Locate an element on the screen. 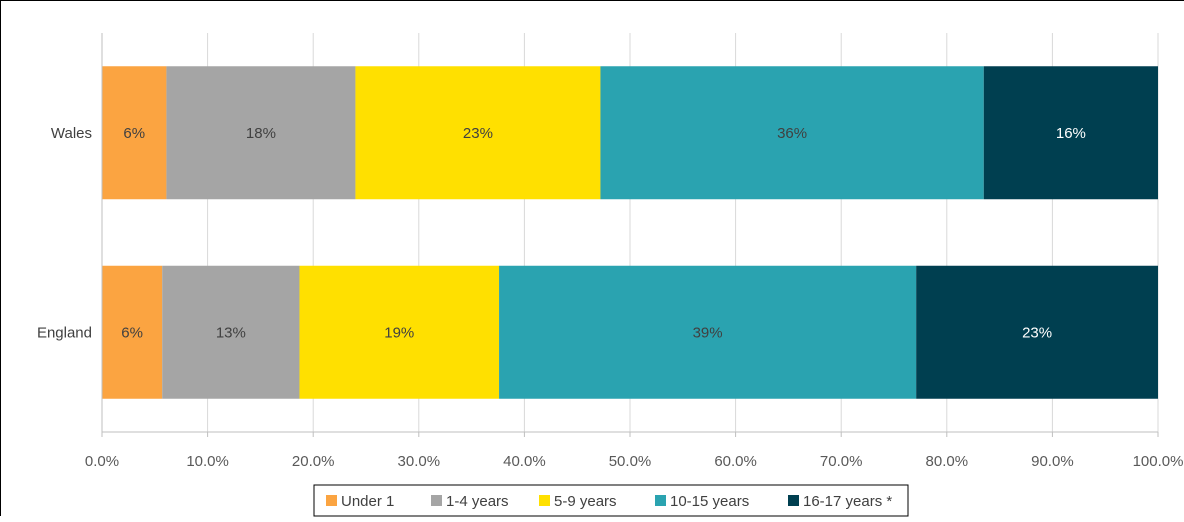  bar-segment-5-9-years-england is located at coordinates (399, 332).